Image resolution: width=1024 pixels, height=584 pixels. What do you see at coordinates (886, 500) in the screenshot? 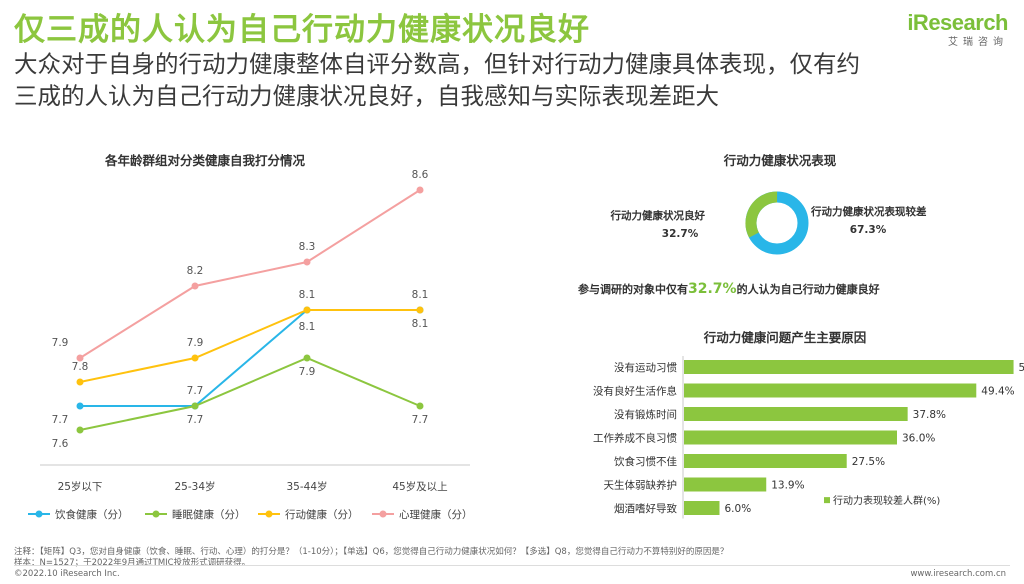
I see `bar-legend-label: 行动力表现较差人群(%)` at bounding box center [886, 500].